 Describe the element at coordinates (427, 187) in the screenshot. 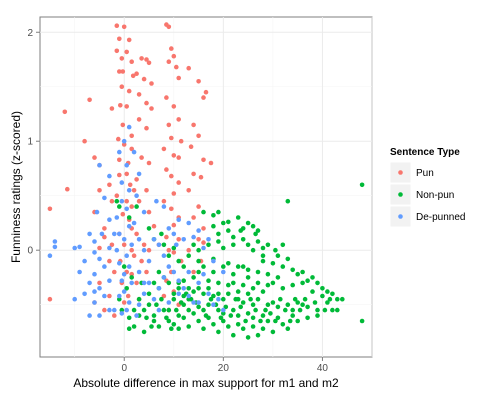

I see `legend: Sentence Type Pun Non-pun De-punned` at that location.